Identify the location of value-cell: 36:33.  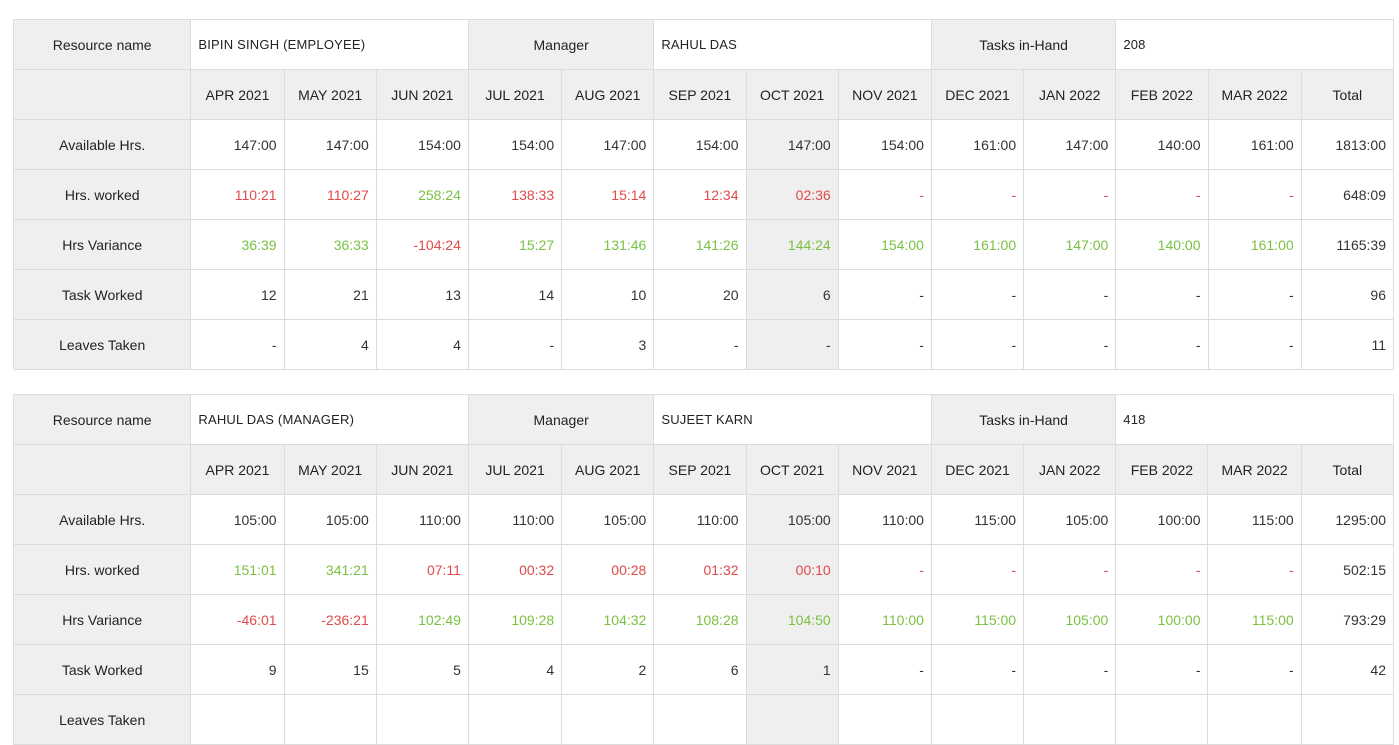
(330, 244).